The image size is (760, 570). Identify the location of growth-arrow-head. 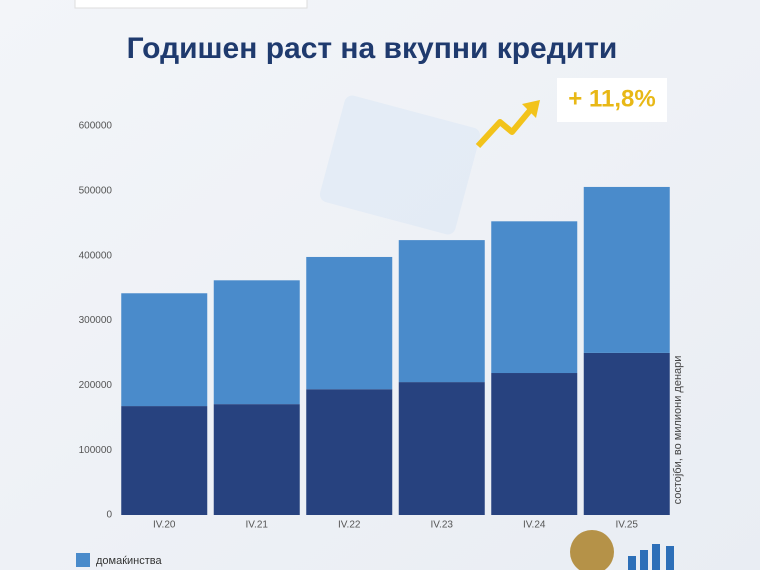
(531, 109).